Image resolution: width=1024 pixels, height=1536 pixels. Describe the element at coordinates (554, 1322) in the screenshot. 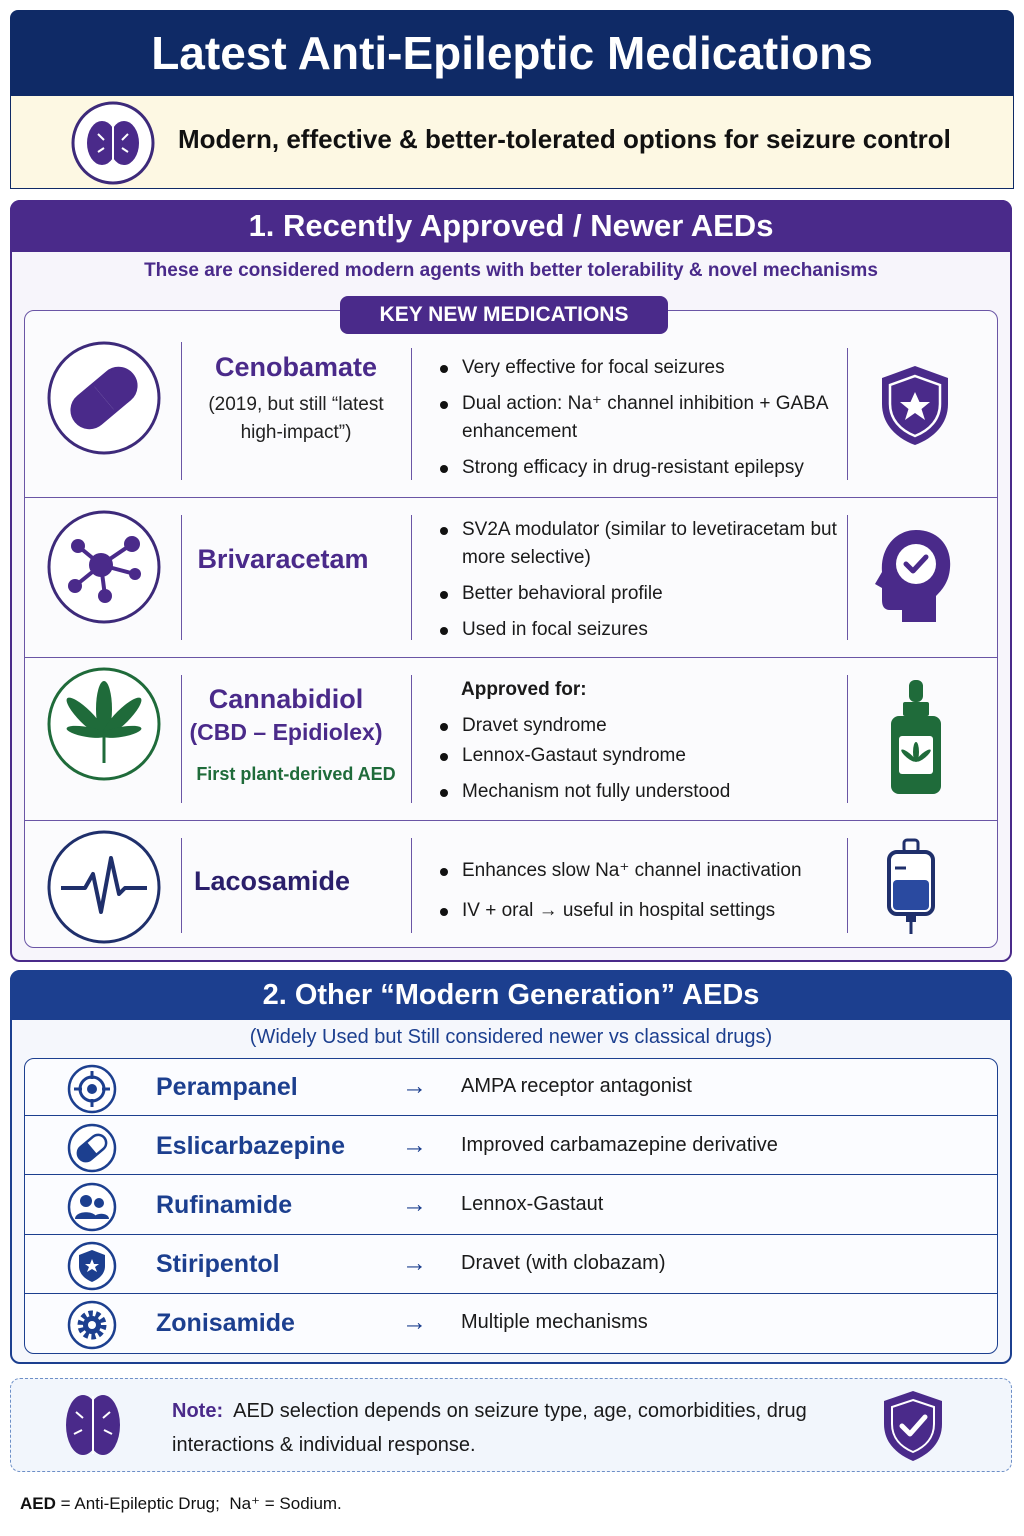

I see `drug-description: Multiple mechanisms` at that location.